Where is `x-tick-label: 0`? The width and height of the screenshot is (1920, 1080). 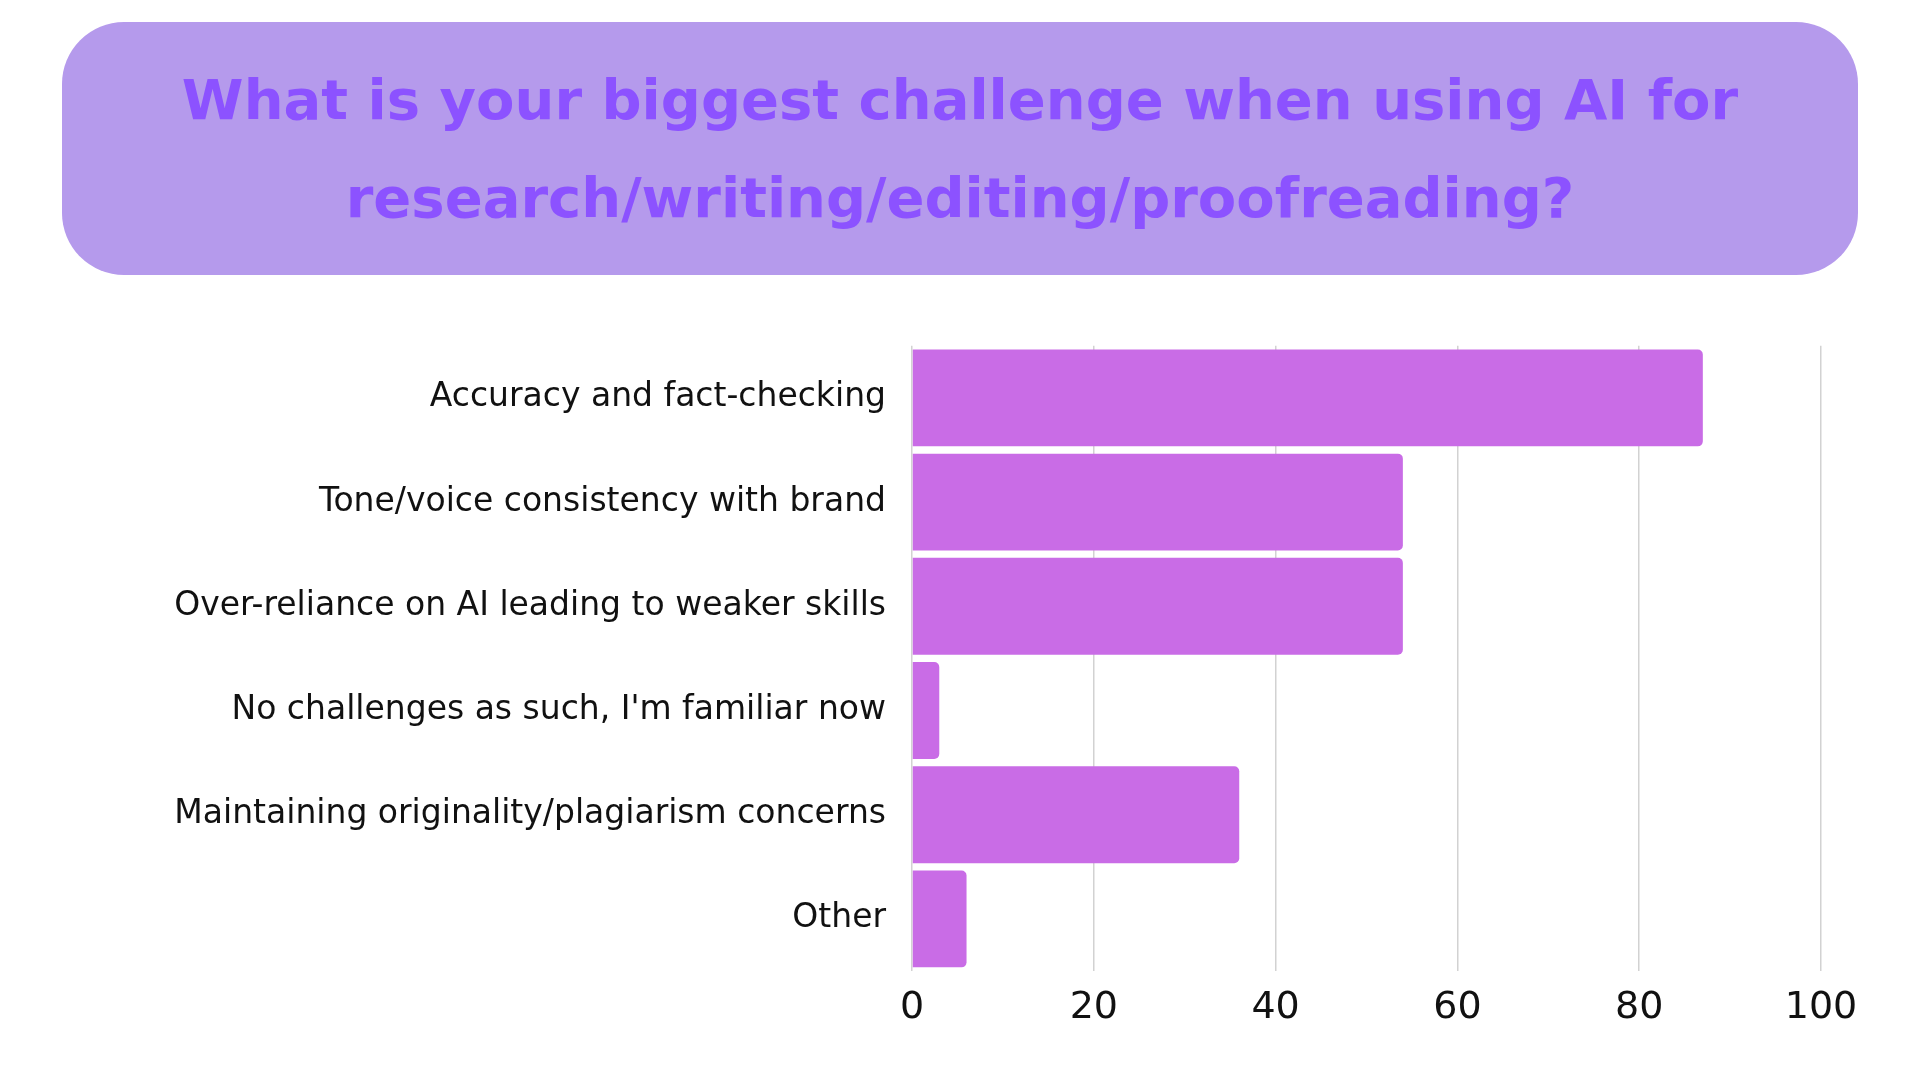
x-tick-label: 0 is located at coordinates (912, 1004).